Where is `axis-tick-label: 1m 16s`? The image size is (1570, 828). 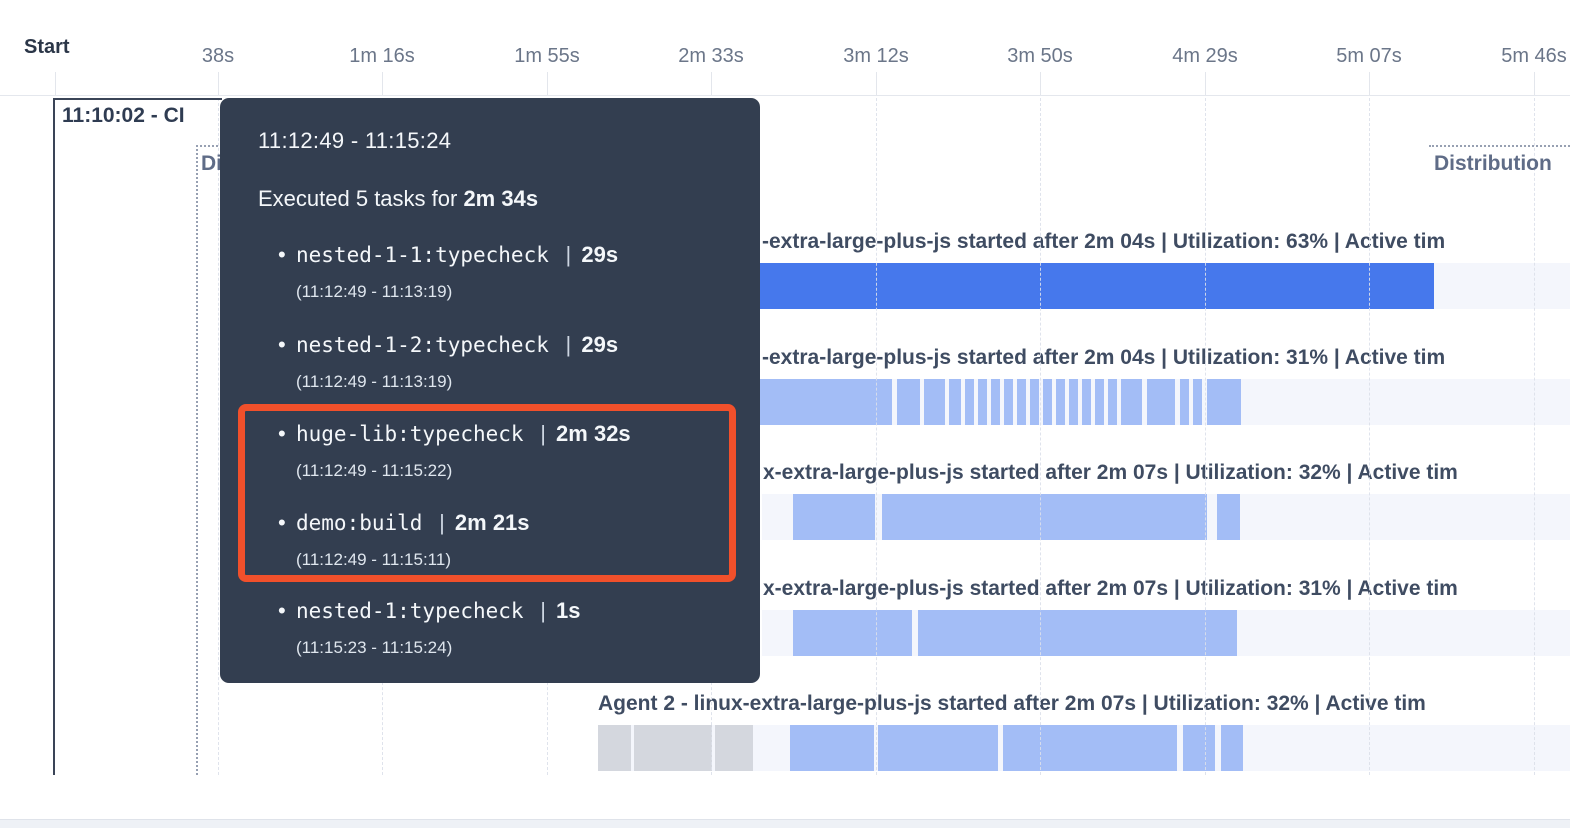
axis-tick-label: 1m 16s is located at coordinates (382, 56).